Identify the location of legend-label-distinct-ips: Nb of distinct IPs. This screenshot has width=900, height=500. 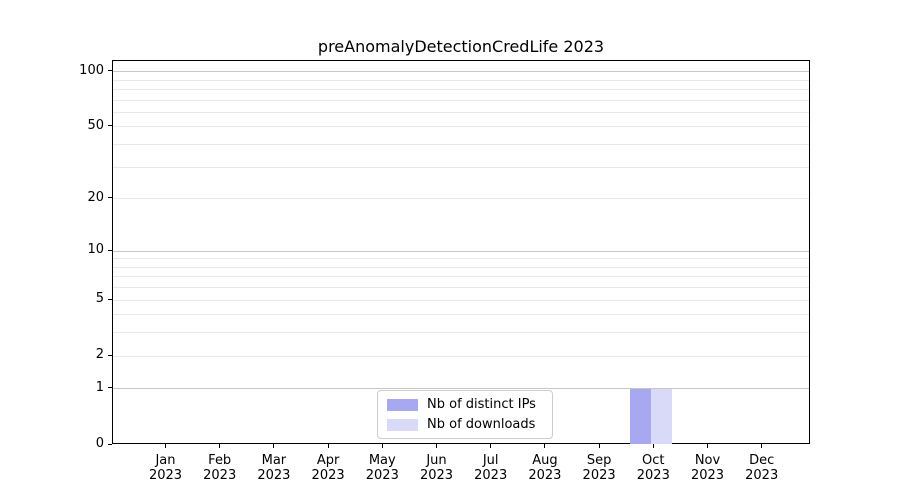
(481, 404).